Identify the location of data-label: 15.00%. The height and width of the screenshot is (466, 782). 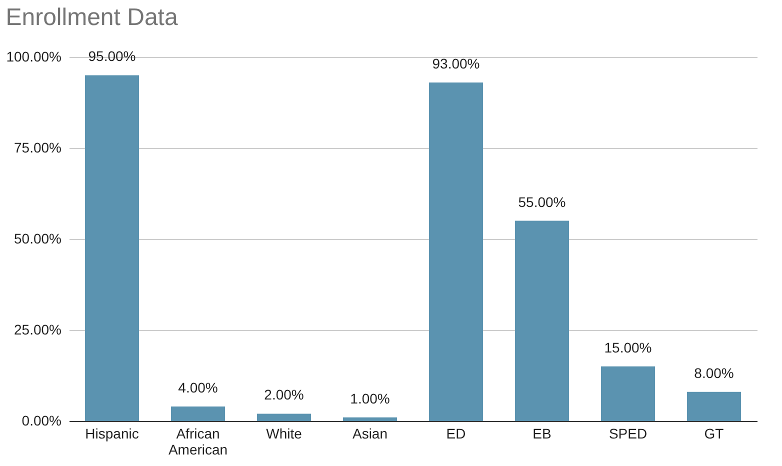
(628, 347).